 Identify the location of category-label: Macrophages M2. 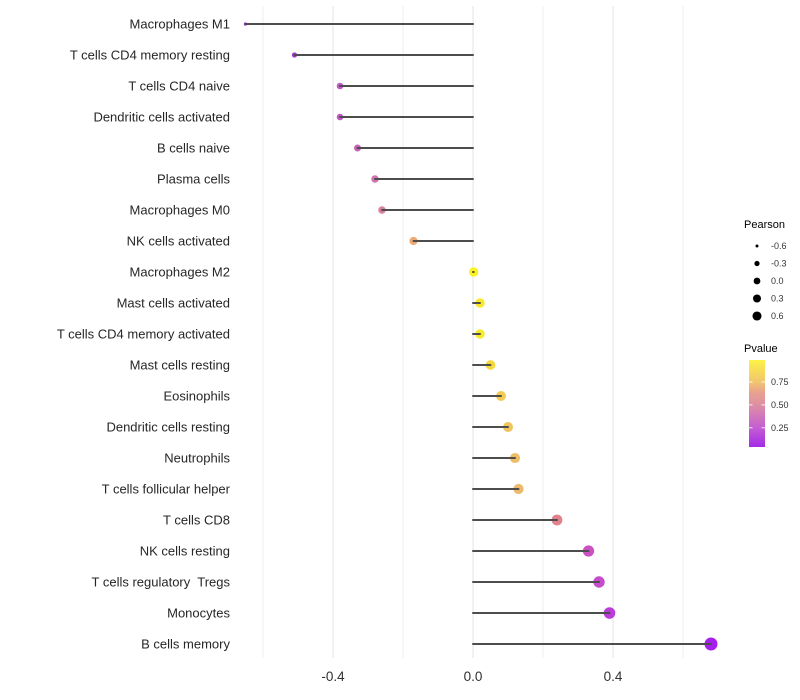
(180, 272).